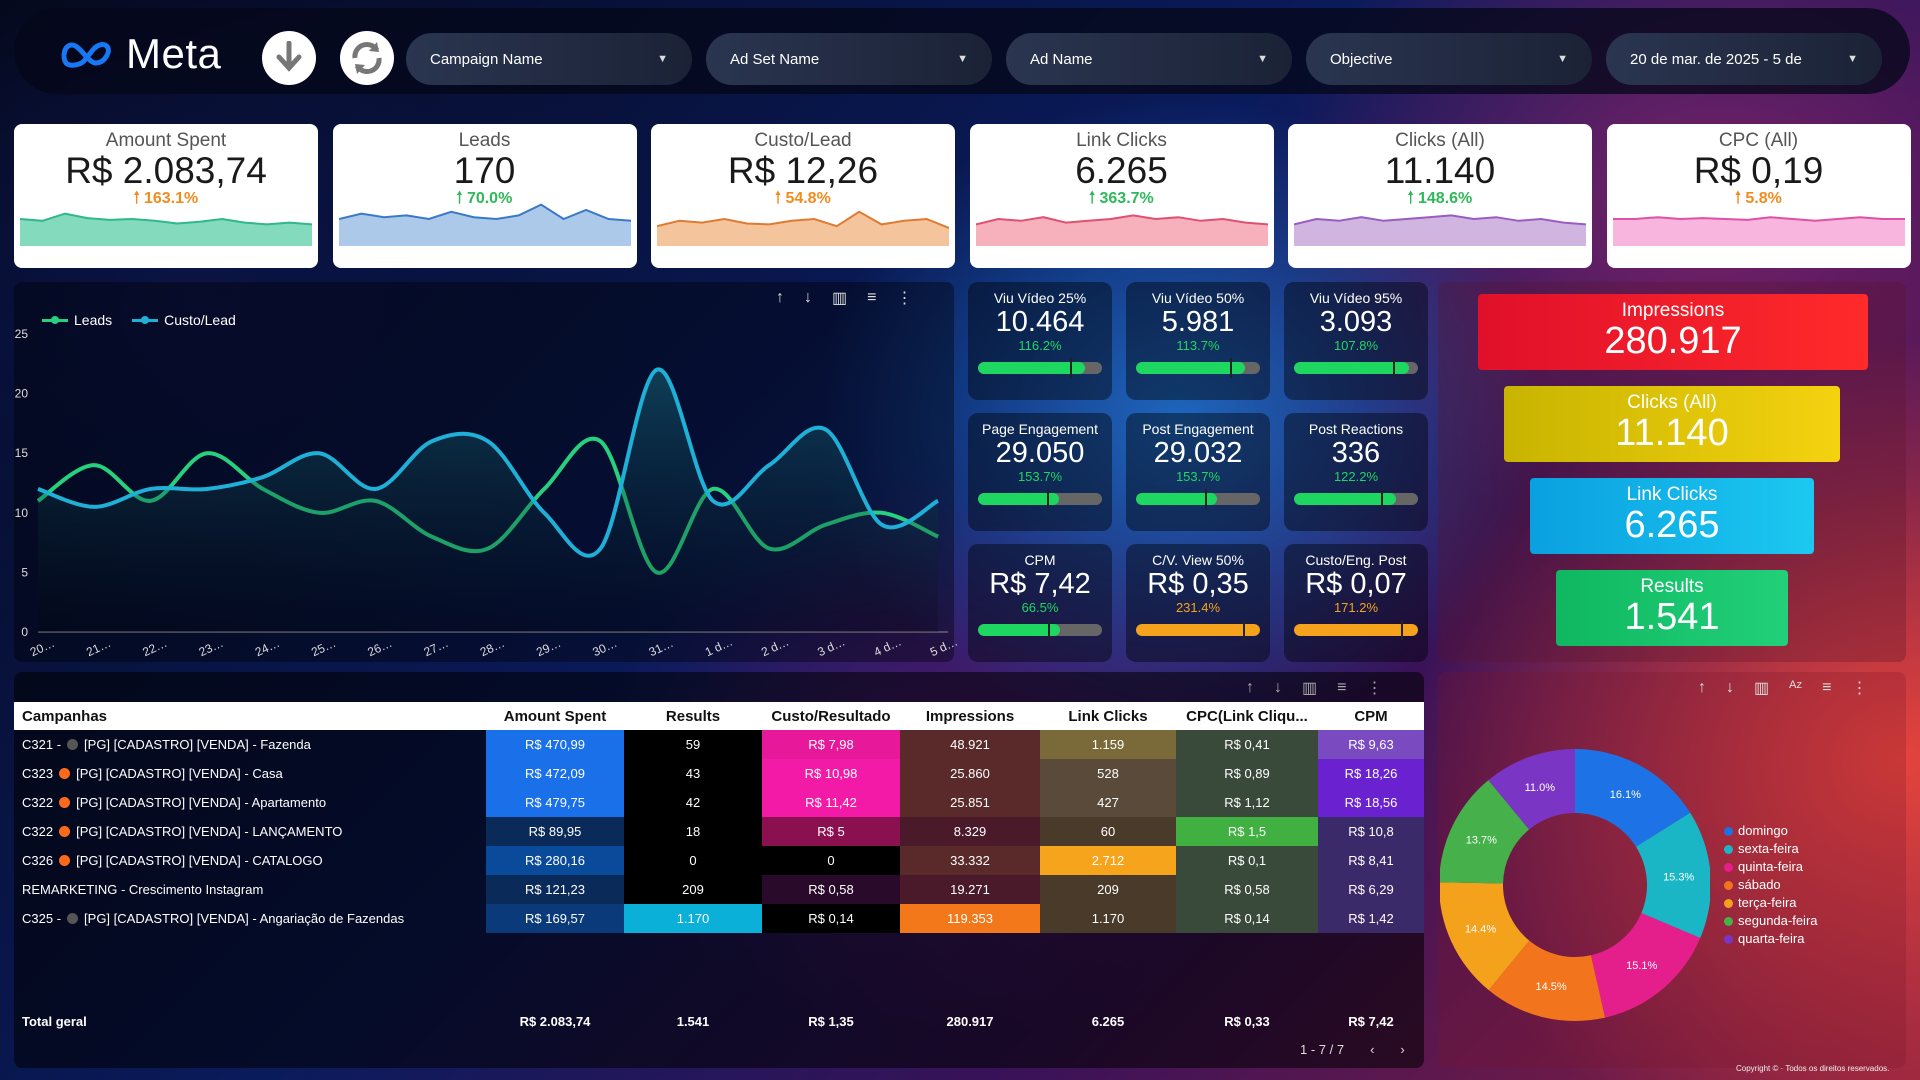  Describe the element at coordinates (831, 716) in the screenshot. I see `column-header: Custo/Resultado` at that location.